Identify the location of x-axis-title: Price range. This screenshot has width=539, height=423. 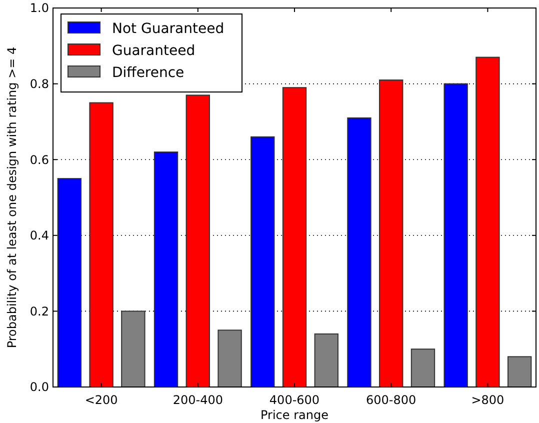
(294, 415).